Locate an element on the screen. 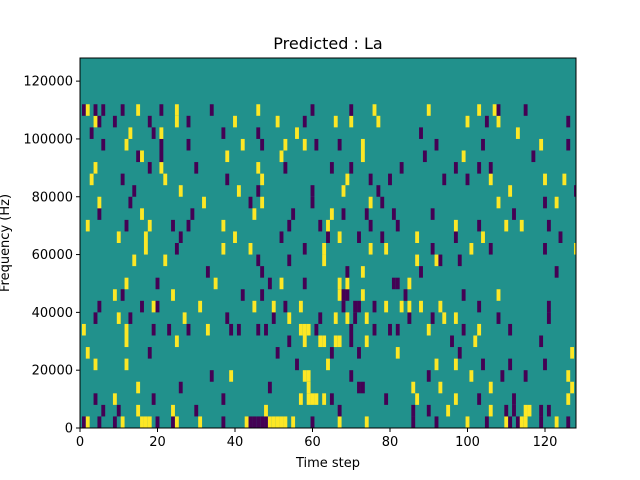 The height and width of the screenshot is (480, 640). y-axis: 0 20000 40000 60000 80000 100000 120000 is located at coordinates (51, 256).